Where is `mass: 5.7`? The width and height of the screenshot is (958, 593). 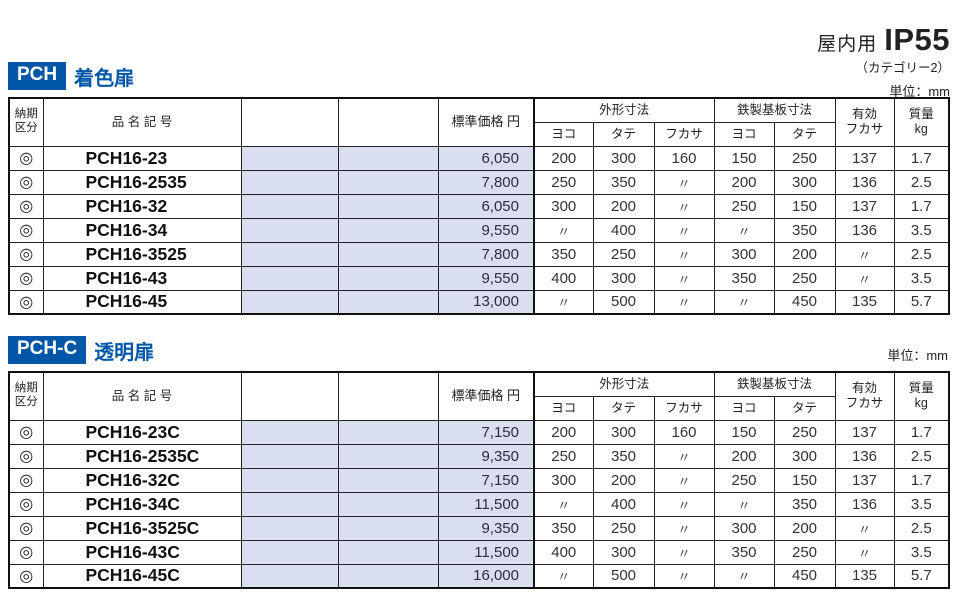
mass: 5.7 is located at coordinates (921, 576).